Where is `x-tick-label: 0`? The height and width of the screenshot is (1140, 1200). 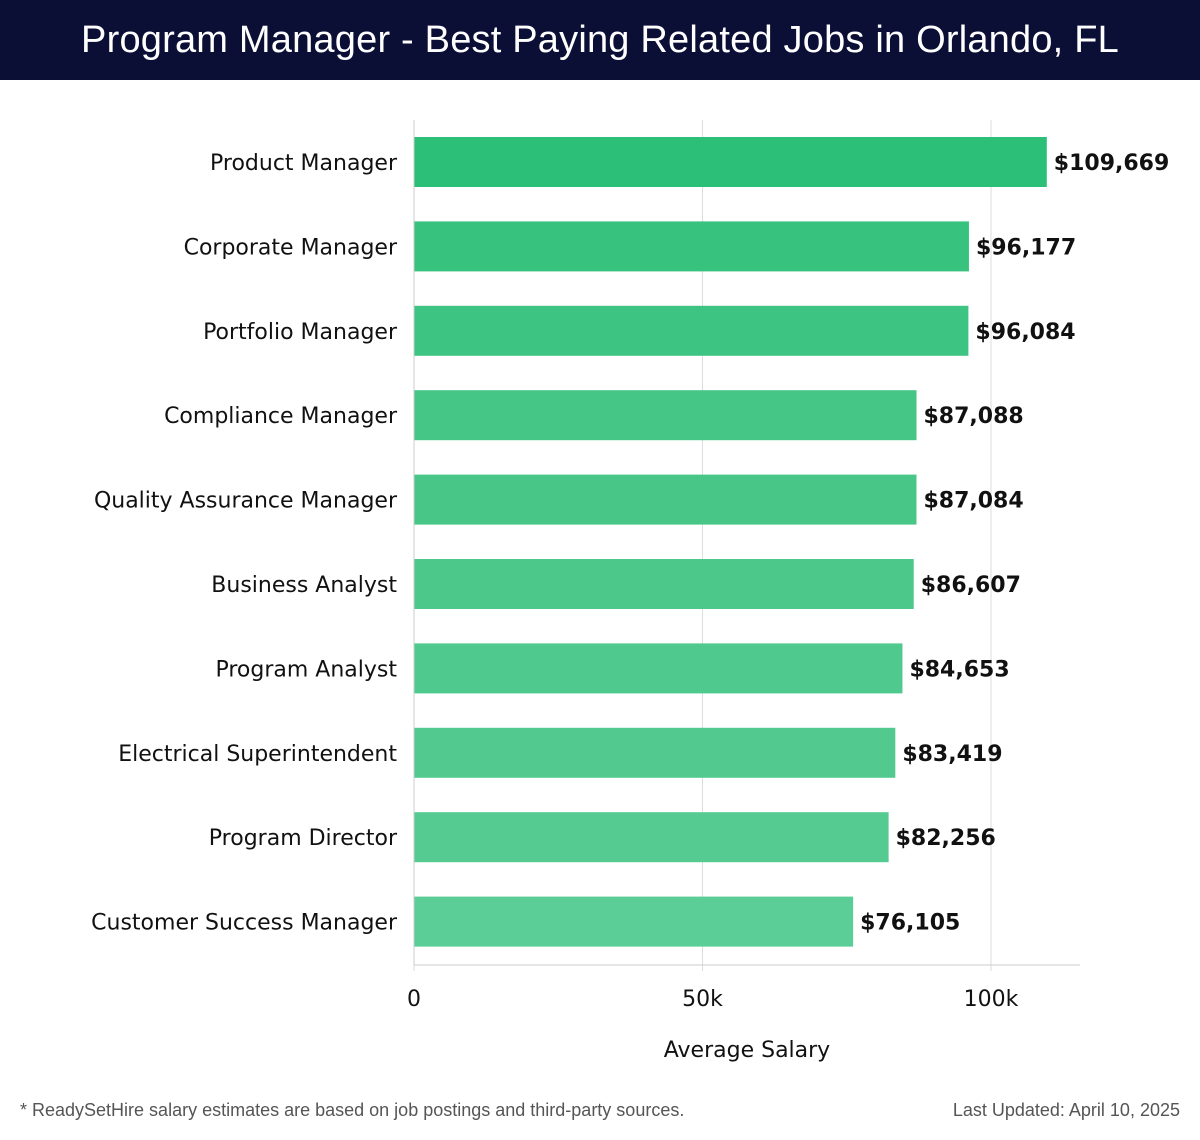 x-tick-label: 0 is located at coordinates (414, 999).